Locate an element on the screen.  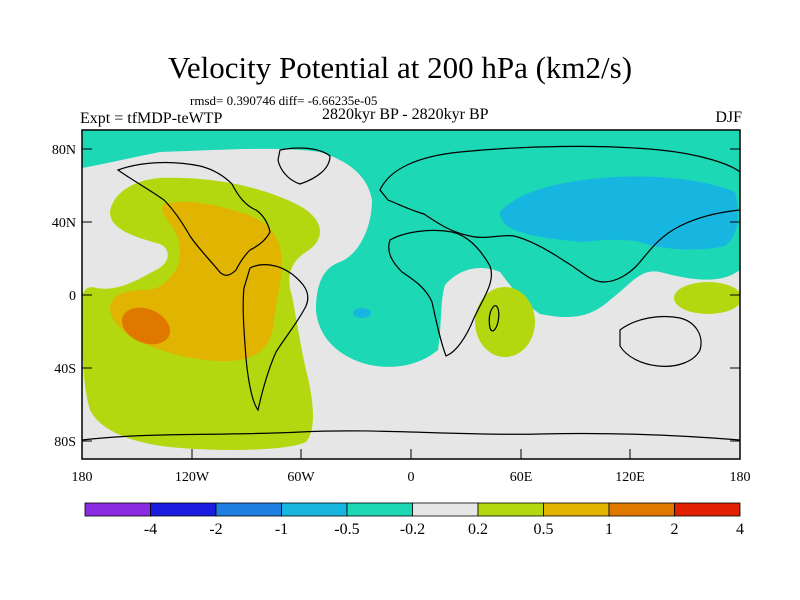
colorbar-label: -0.2 is located at coordinates (412, 529).